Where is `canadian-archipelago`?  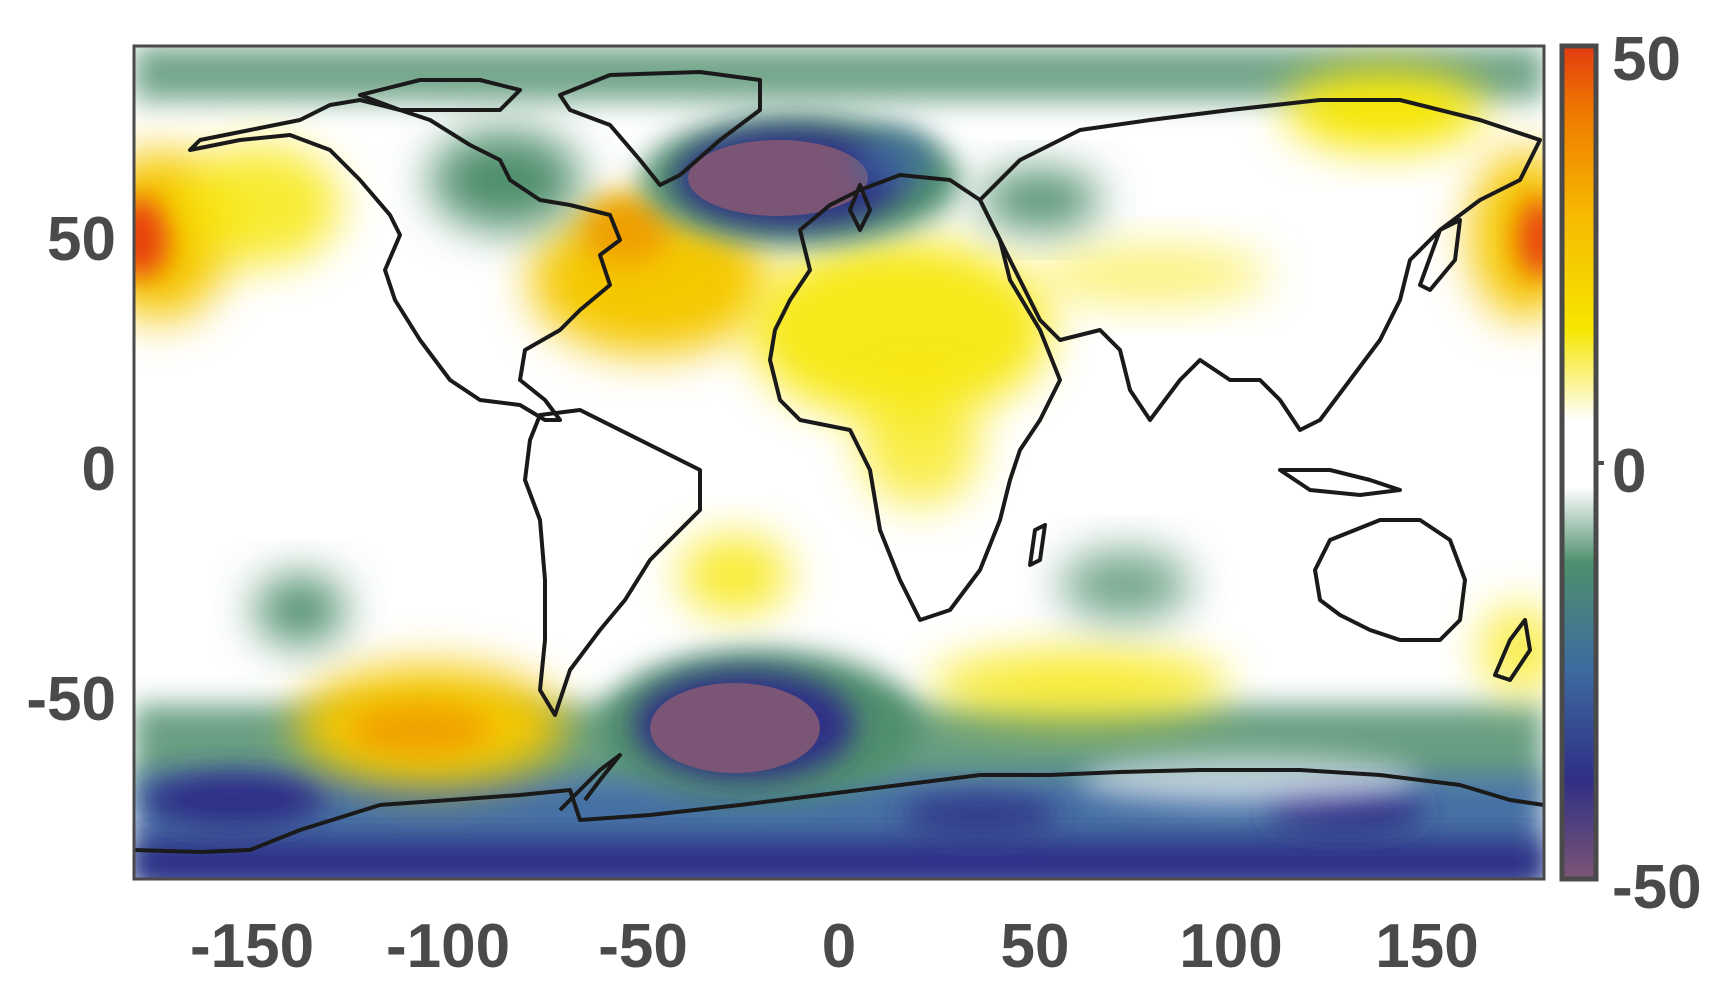
canadian-archipelago is located at coordinates (440, 95).